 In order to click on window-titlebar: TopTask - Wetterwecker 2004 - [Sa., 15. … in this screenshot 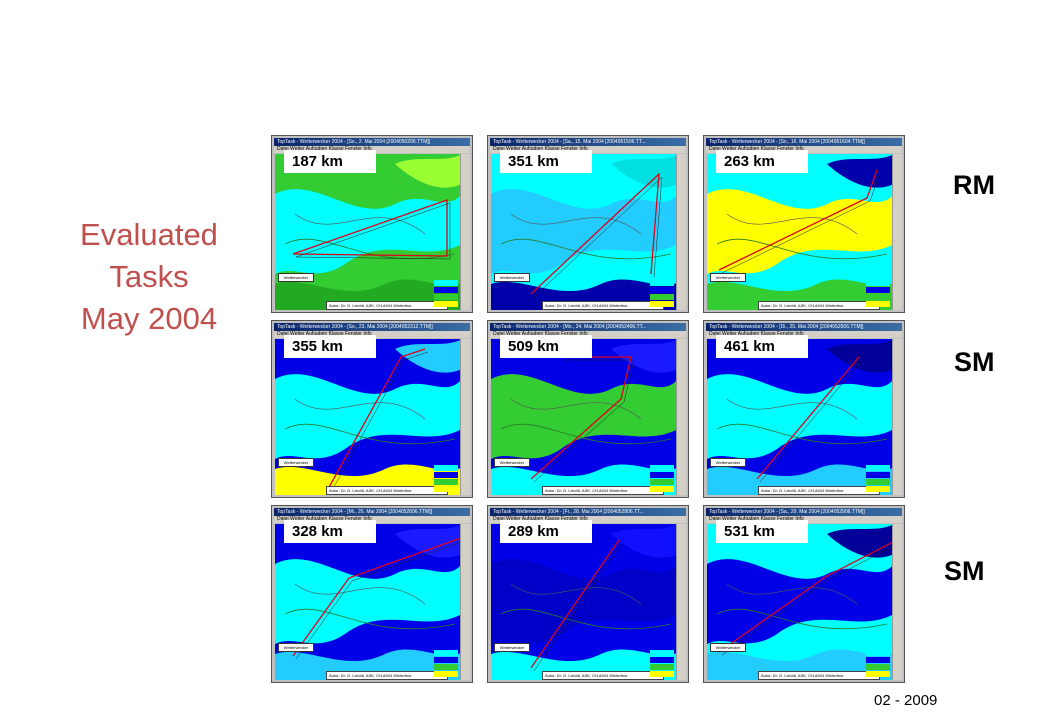, I will do `click(588, 142)`.